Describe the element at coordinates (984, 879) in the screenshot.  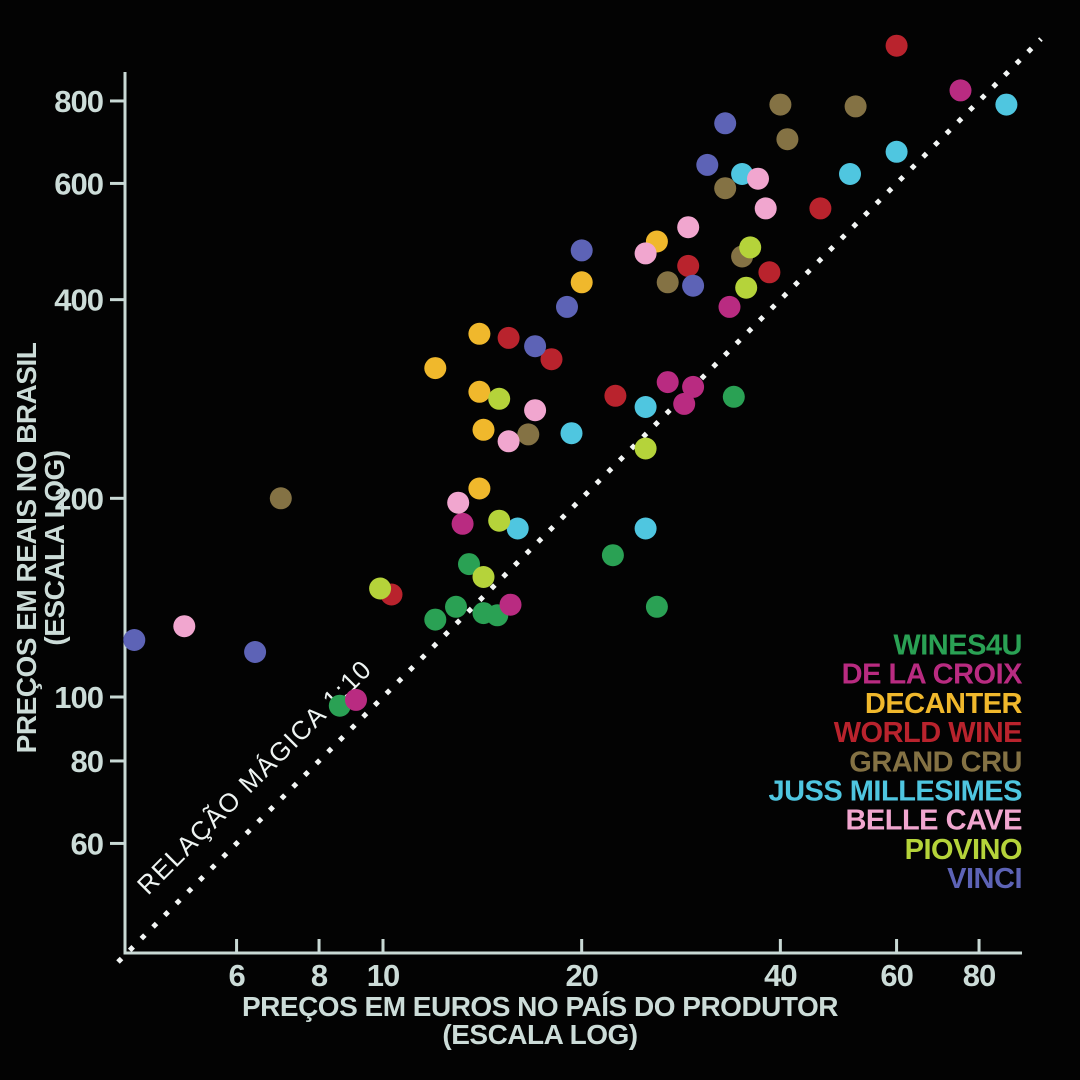
I see `legend-vinci: VINCI` at that location.